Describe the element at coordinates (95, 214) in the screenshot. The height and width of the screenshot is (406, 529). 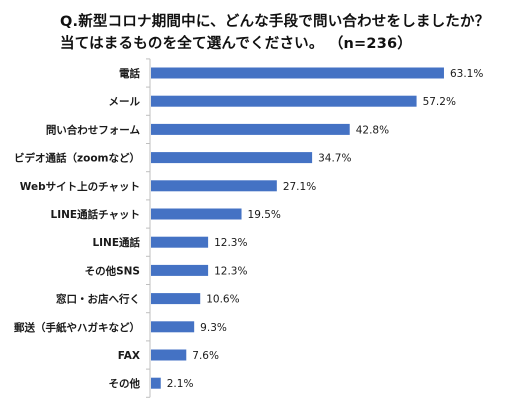
I see `category-label: LINE通話チャット` at that location.